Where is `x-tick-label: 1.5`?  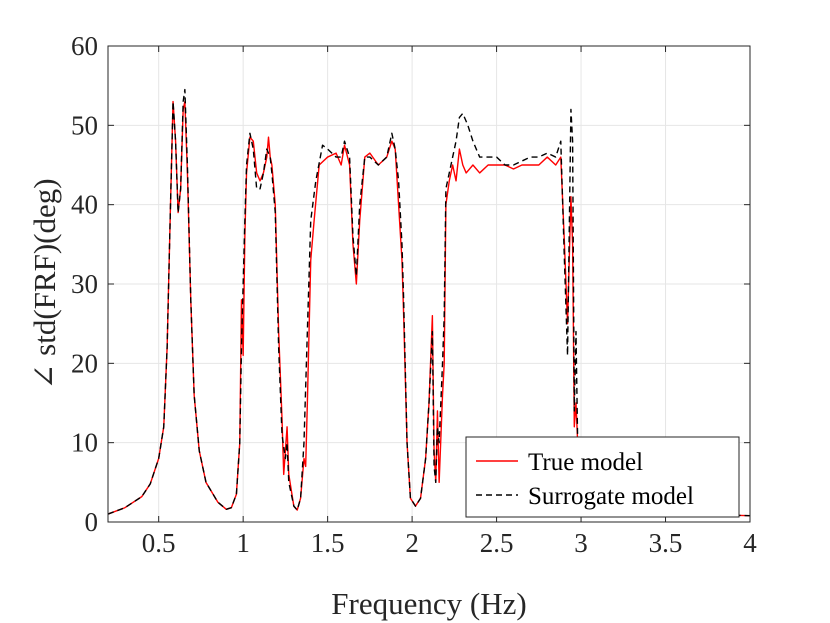 x-tick-label: 1.5 is located at coordinates (328, 543).